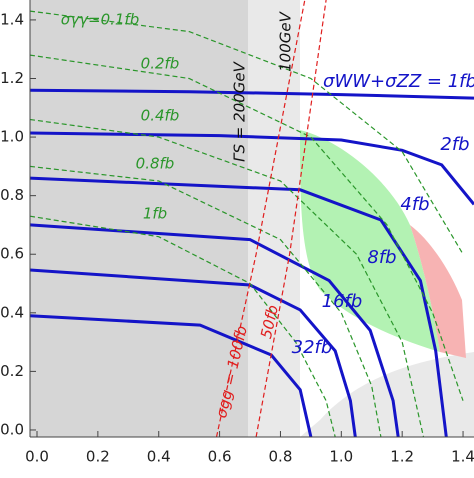 The image size is (474, 478). What do you see at coordinates (454, 144) in the screenshot?
I see `contour-label: 2fb` at bounding box center [454, 144].